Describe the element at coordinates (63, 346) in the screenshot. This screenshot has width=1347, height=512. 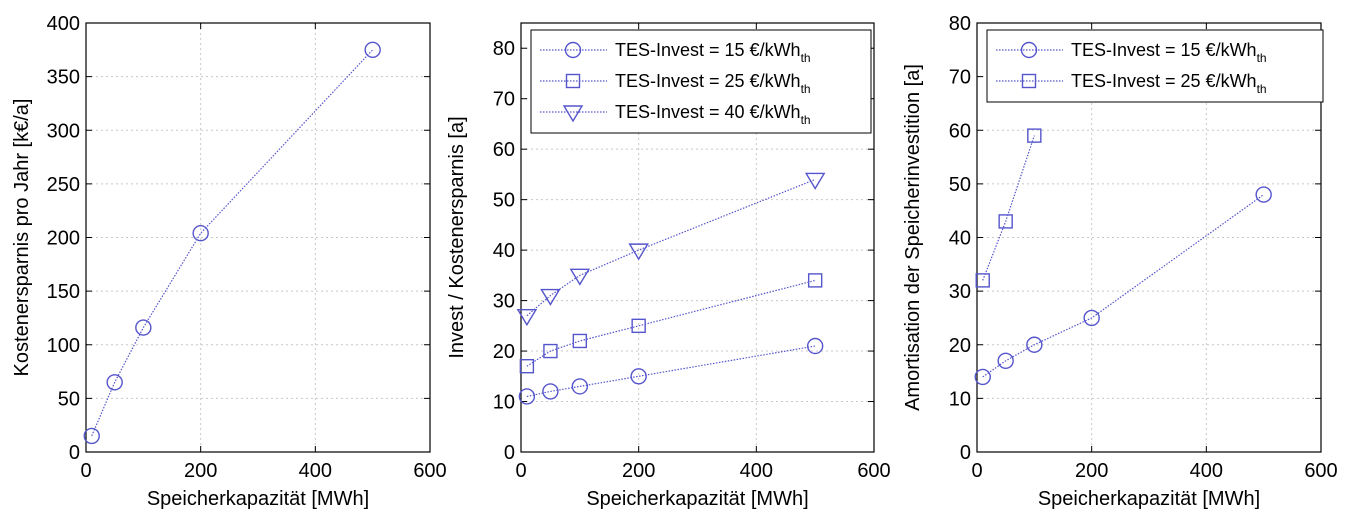
I see `y-tick-label: 100` at that location.